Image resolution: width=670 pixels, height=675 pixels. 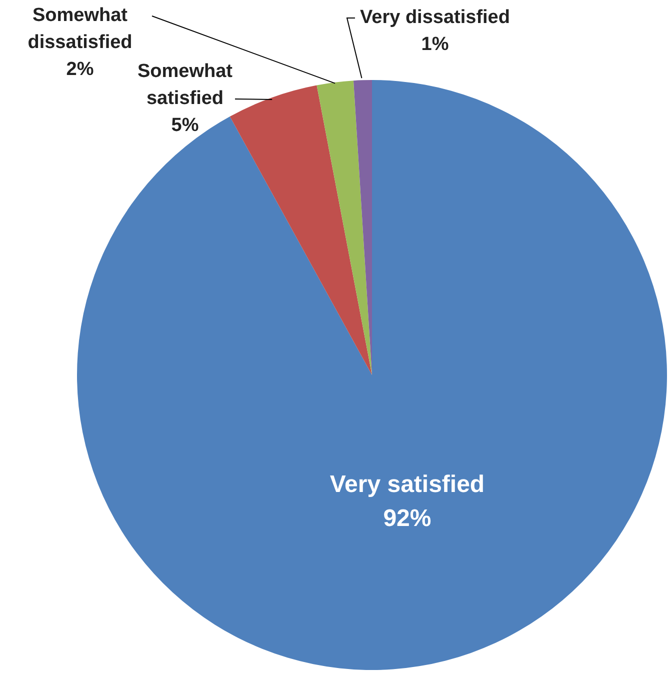 What do you see at coordinates (407, 518) in the screenshot?
I see `data-label: 92%` at bounding box center [407, 518].